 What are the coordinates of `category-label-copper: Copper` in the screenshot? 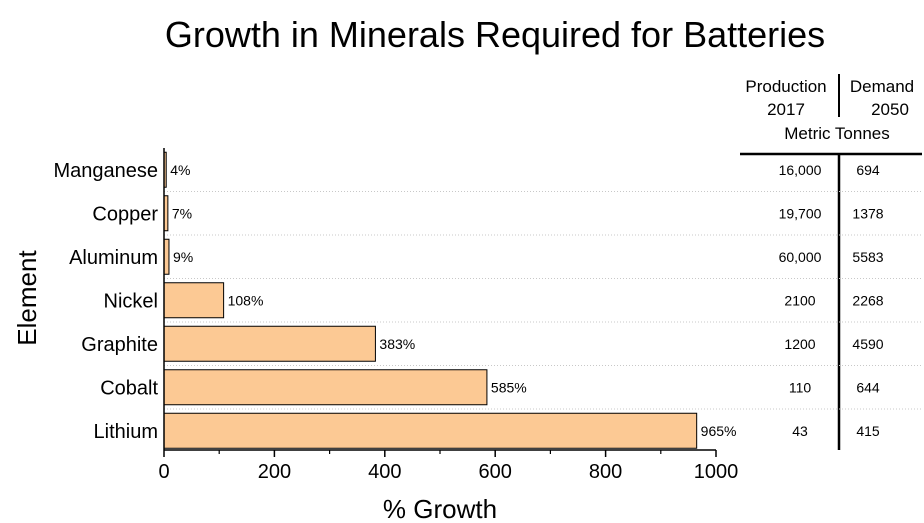 It's located at (125, 214).